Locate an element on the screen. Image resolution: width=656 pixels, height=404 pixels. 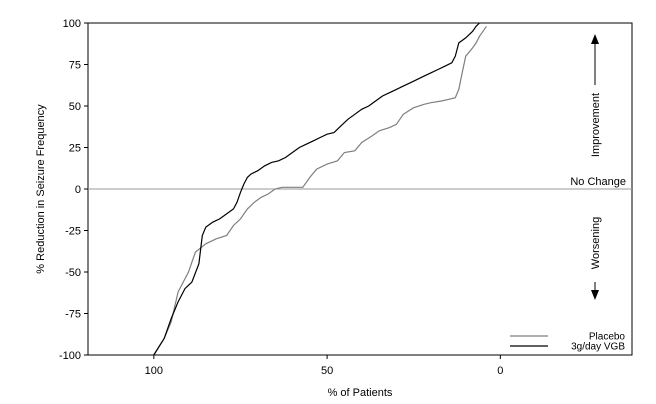
y-tick-label: -100 is located at coordinates (70, 356).